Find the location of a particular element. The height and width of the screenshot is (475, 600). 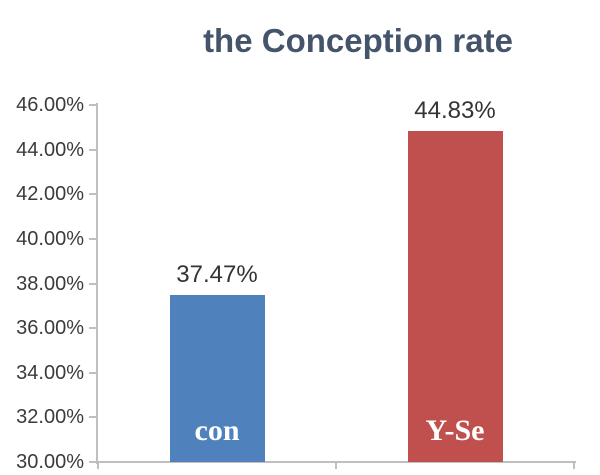

bar-value-label: 44.83% is located at coordinates (455, 111).